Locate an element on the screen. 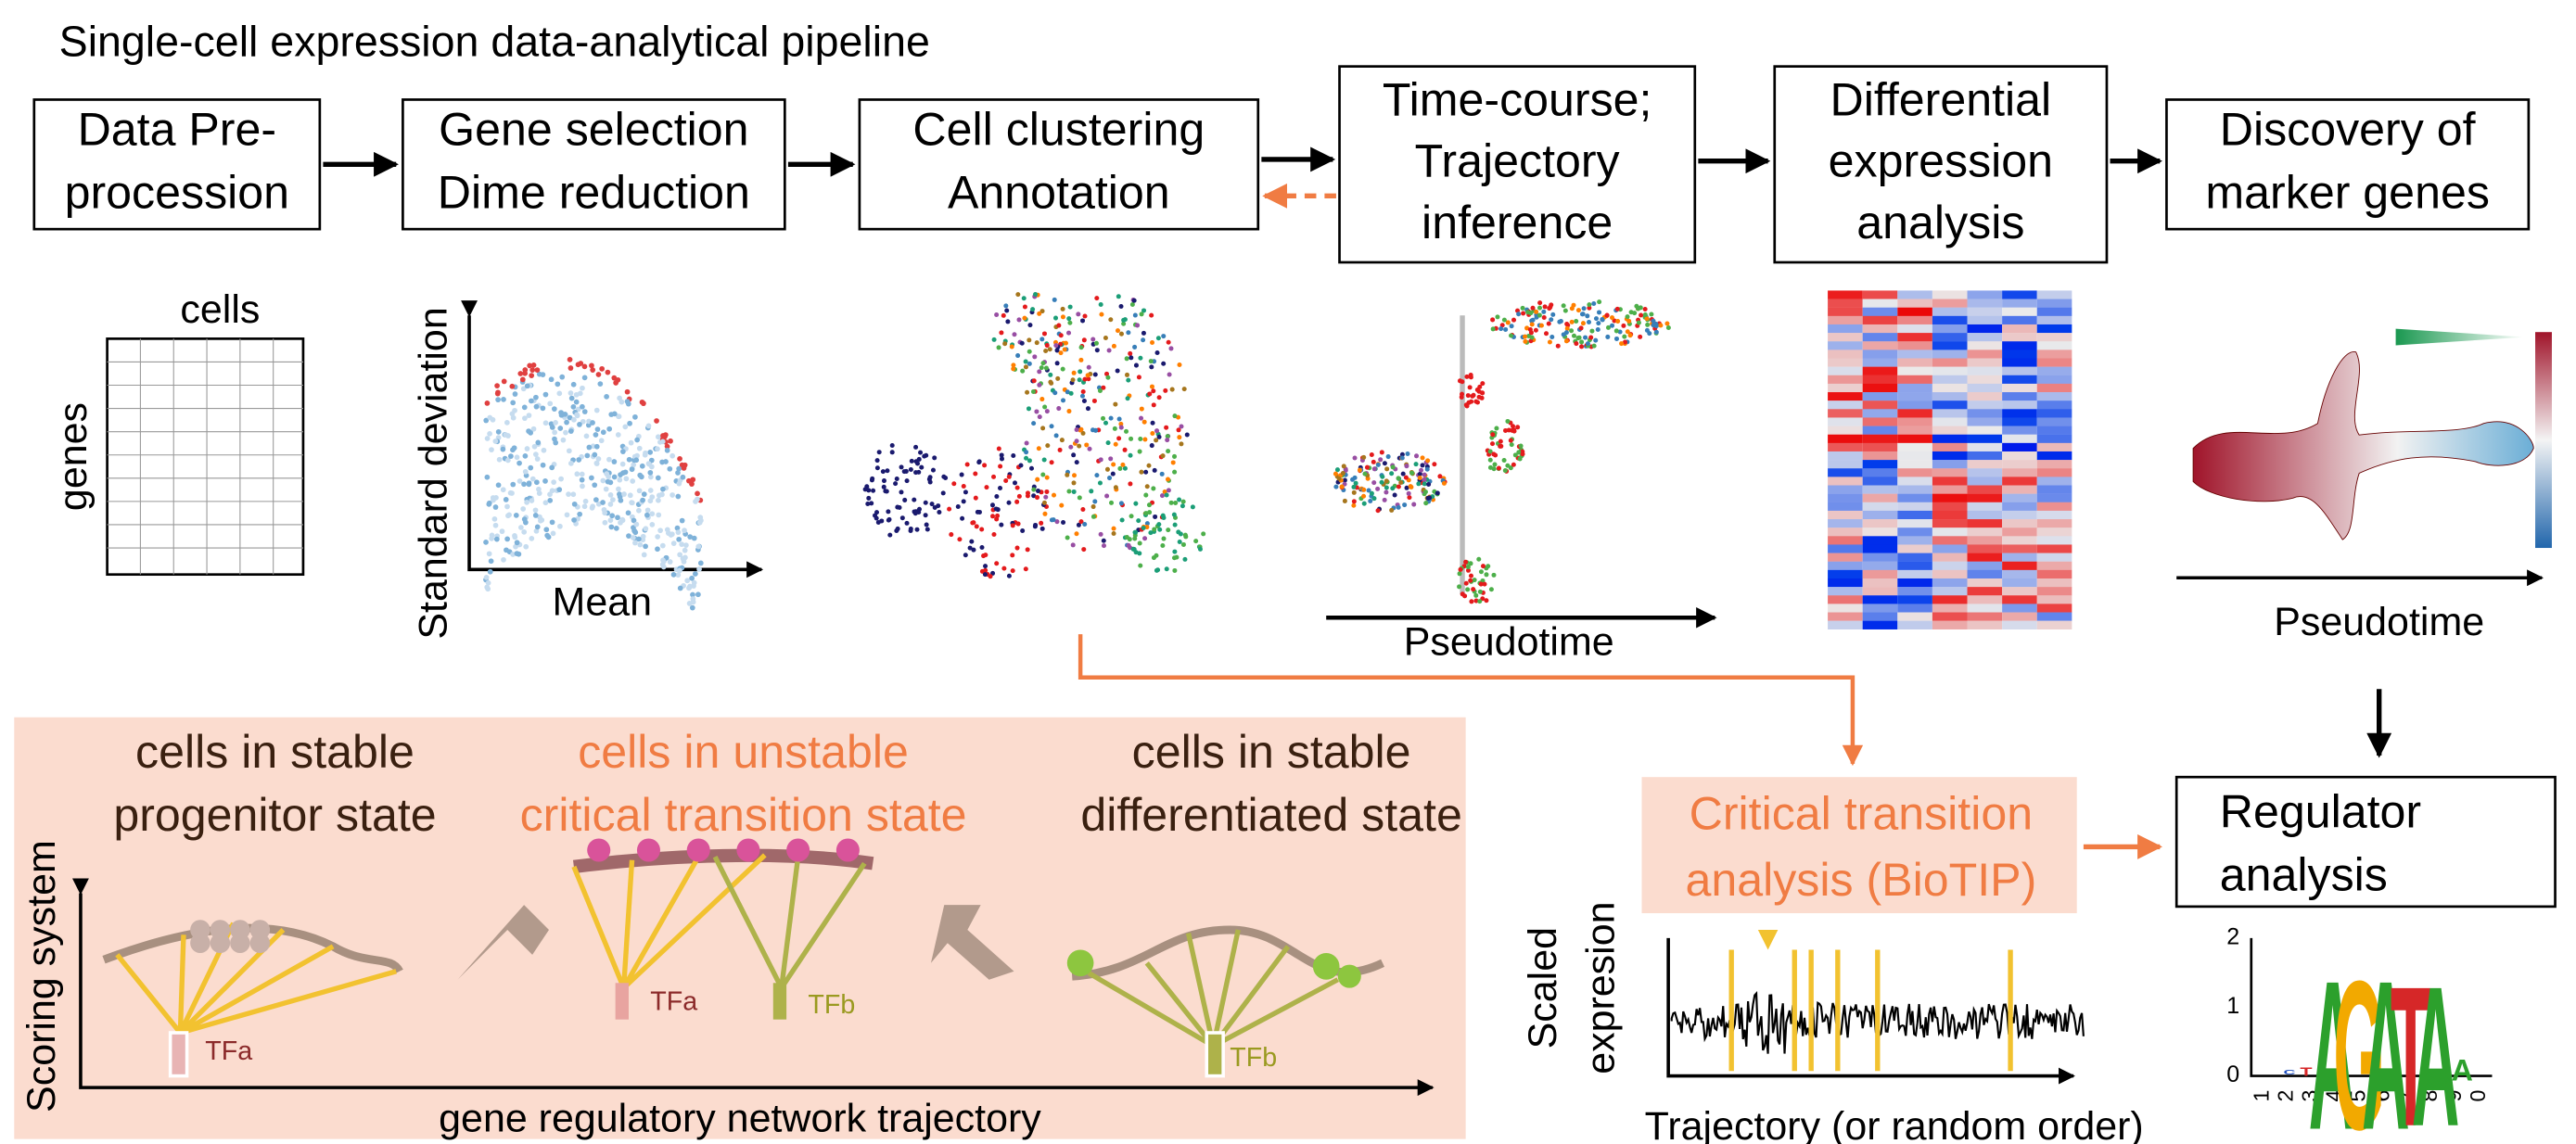  step-label: Differential is located at coordinates (1941, 99).